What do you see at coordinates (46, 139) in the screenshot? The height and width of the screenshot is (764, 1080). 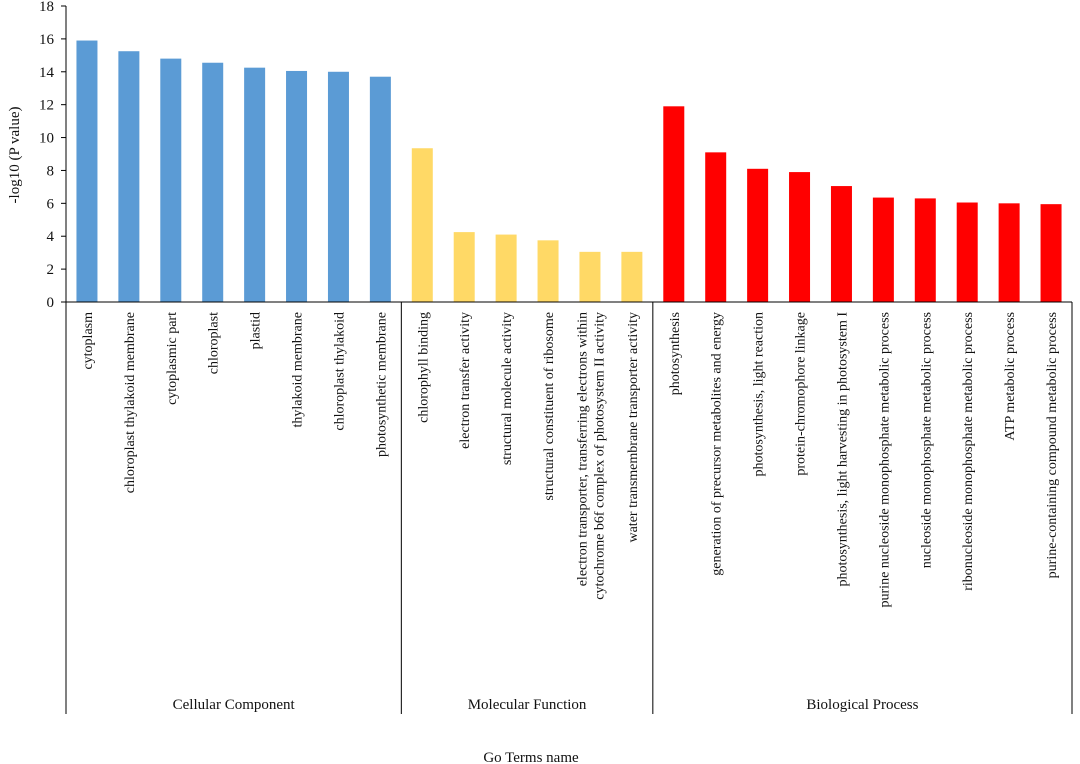 I see `y-tick-label: 10` at bounding box center [46, 139].